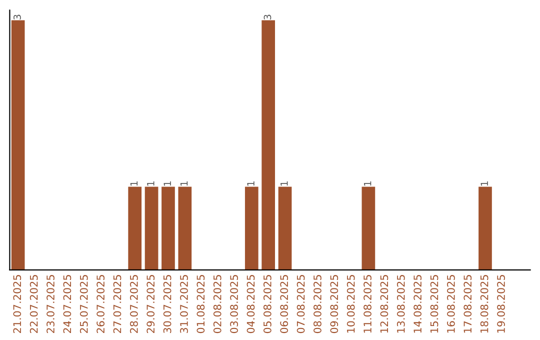 The image size is (540, 340). Describe the element at coordinates (184, 304) in the screenshot. I see `x-tick-label: 31.07.2025` at that location.